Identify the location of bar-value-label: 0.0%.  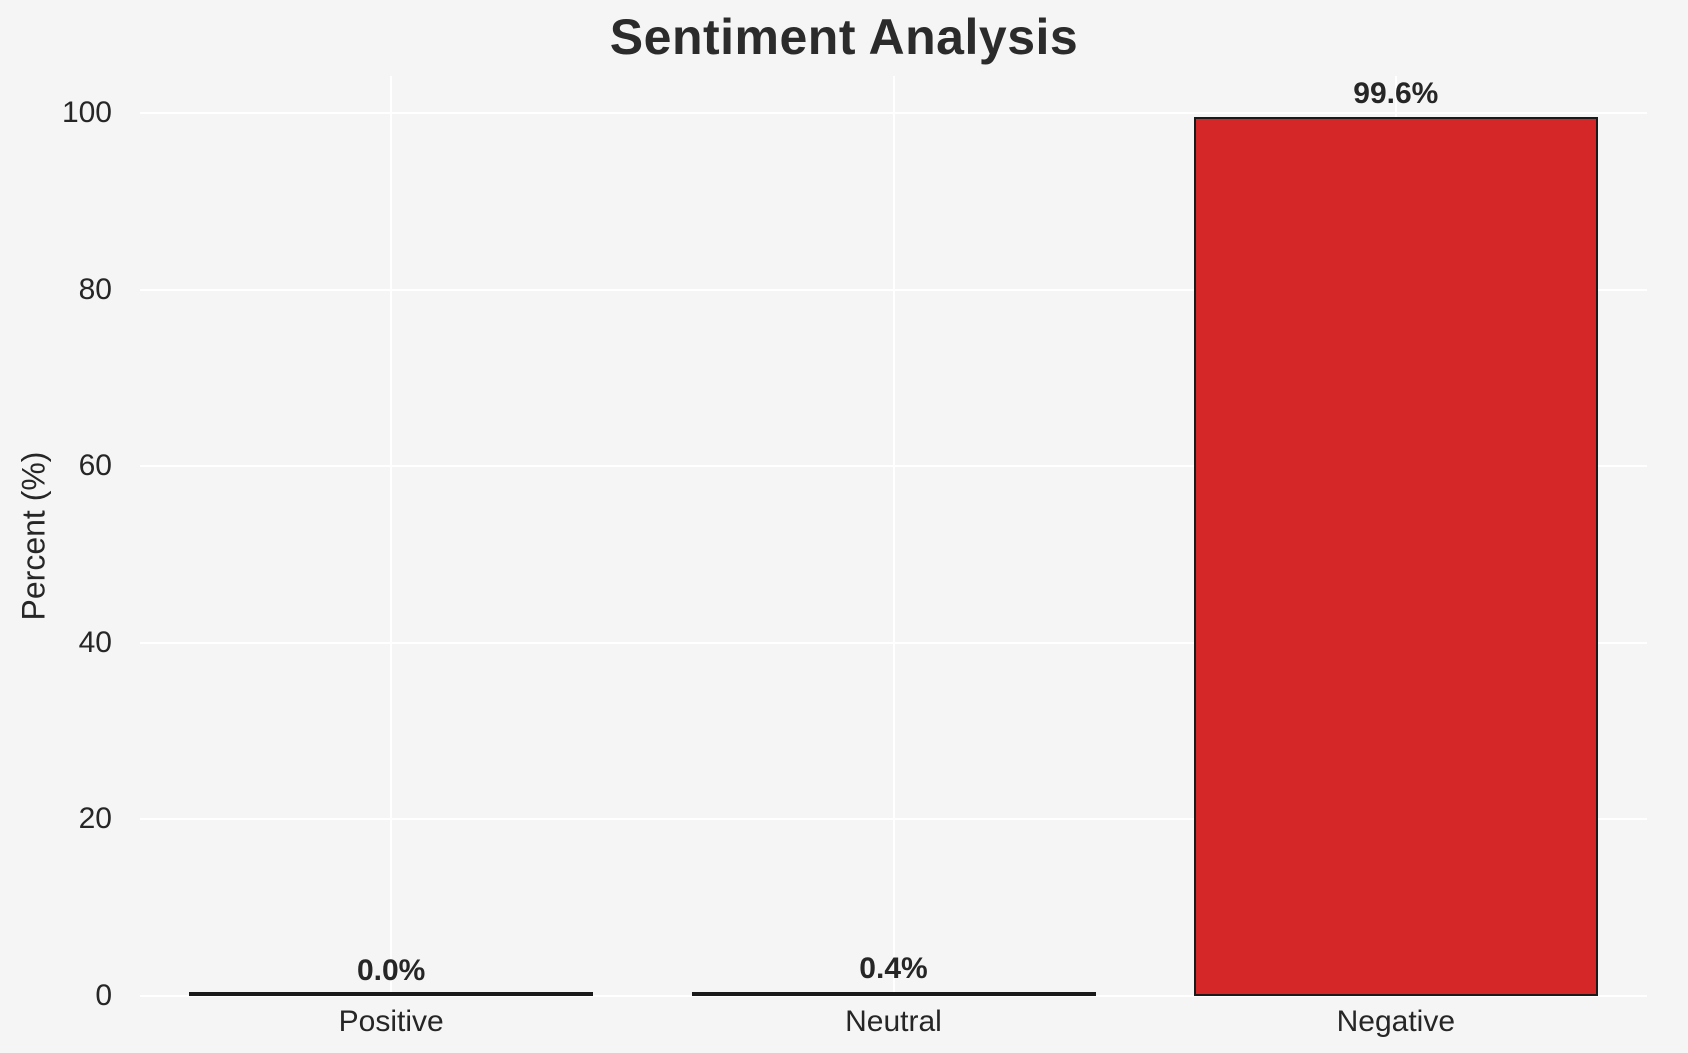
(391, 970).